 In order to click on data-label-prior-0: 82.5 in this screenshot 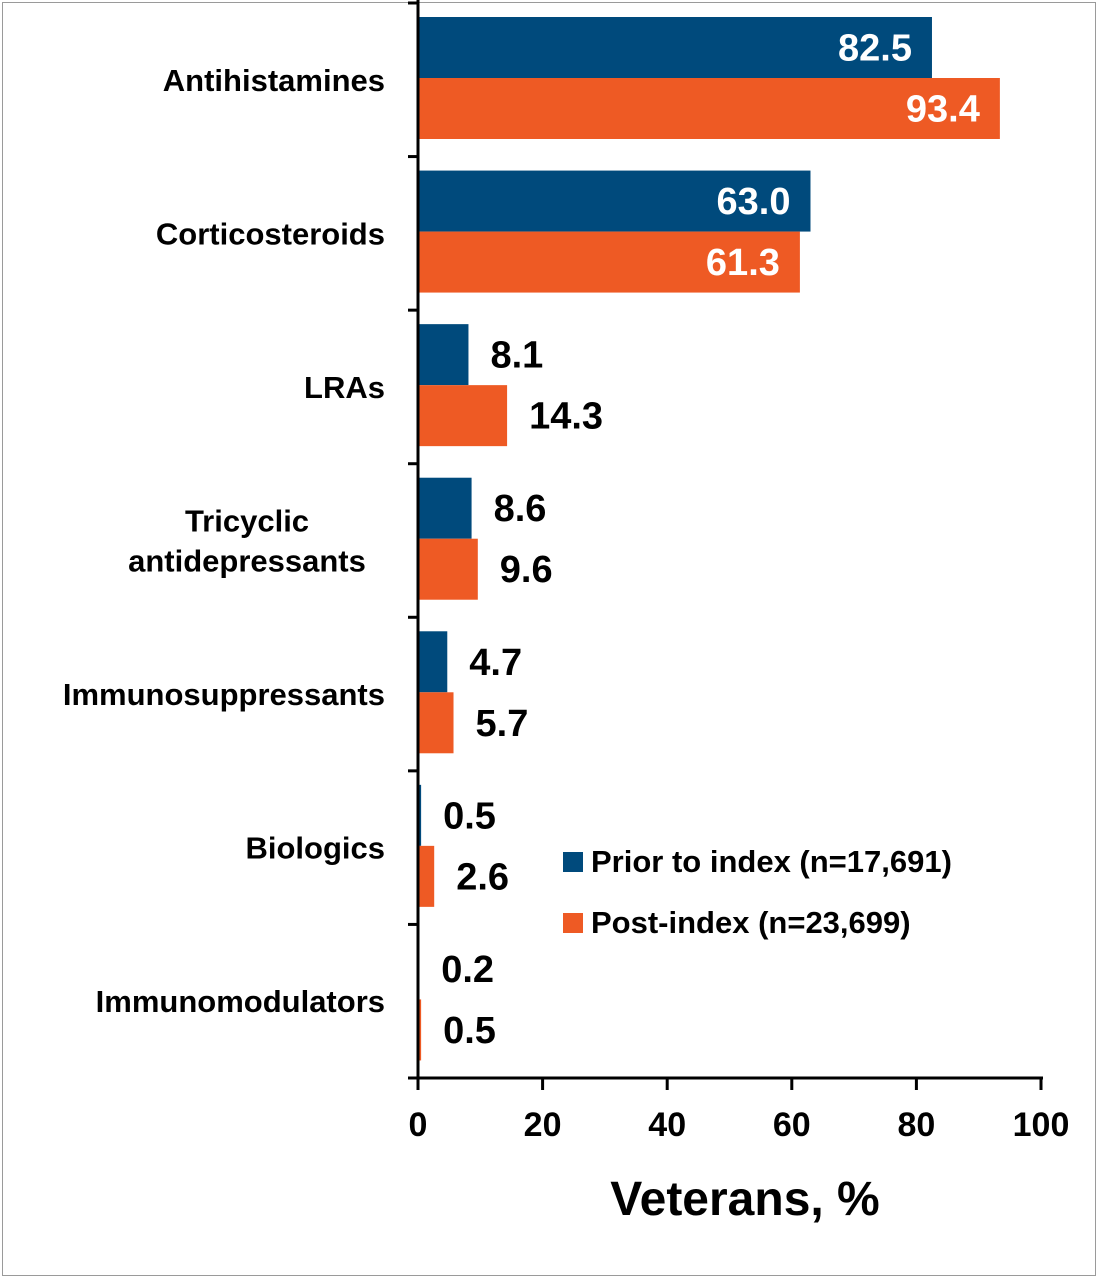, I will do `click(875, 49)`.